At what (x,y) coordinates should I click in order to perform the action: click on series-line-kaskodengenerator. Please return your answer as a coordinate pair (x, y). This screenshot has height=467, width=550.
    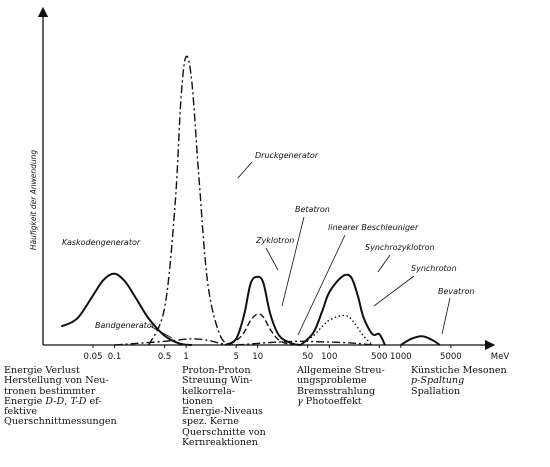
    Looking at the image, I should click on (126, 309).